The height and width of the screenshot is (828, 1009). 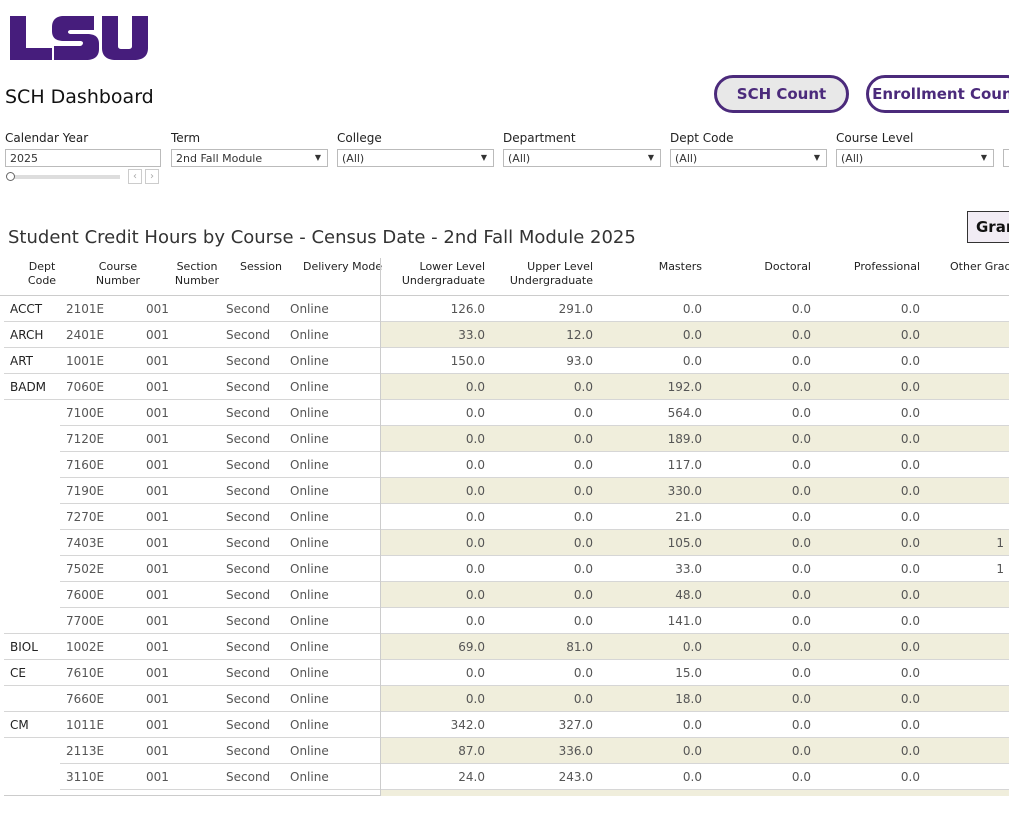 I want to click on cell-course-number: 7190E, so click(x=85, y=491).